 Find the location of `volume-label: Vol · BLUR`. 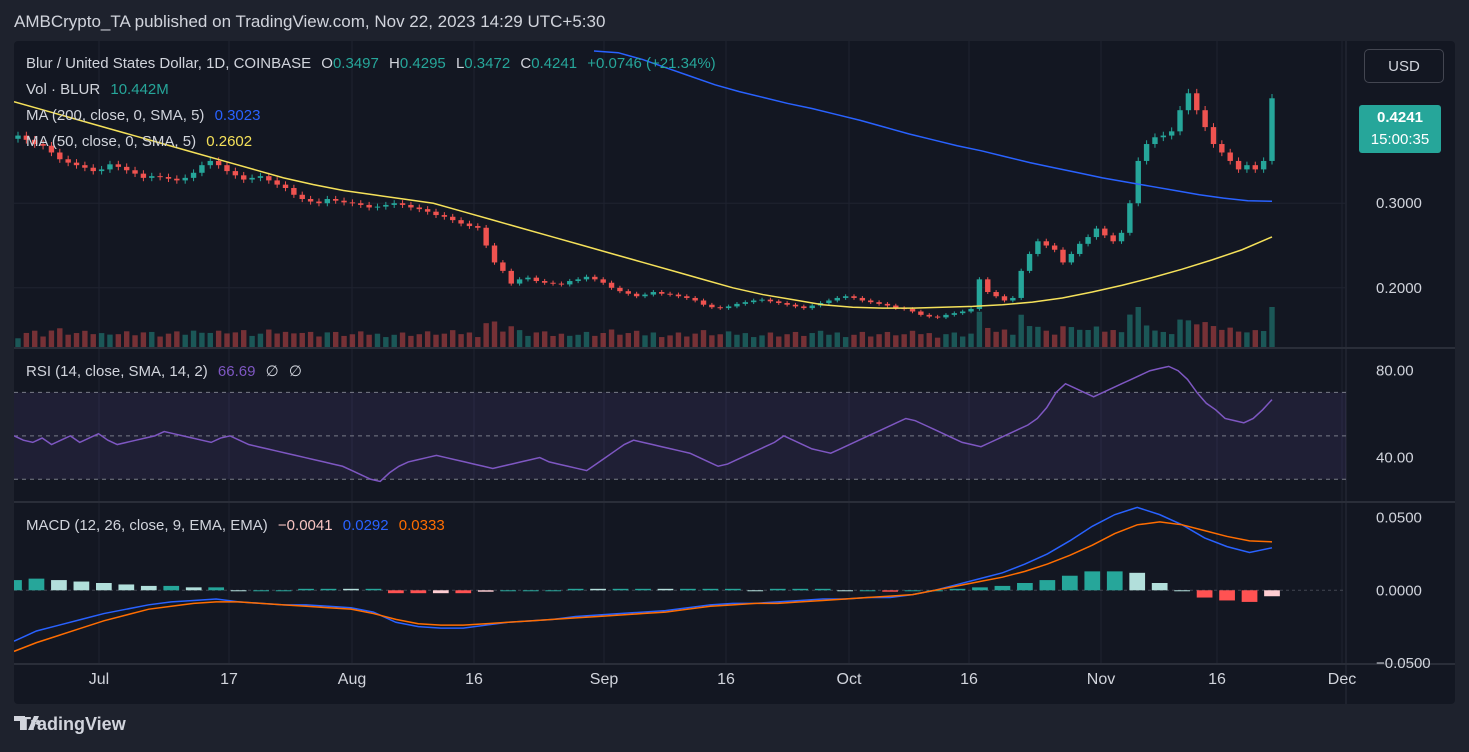

volume-label: Vol · BLUR is located at coordinates (63, 89).